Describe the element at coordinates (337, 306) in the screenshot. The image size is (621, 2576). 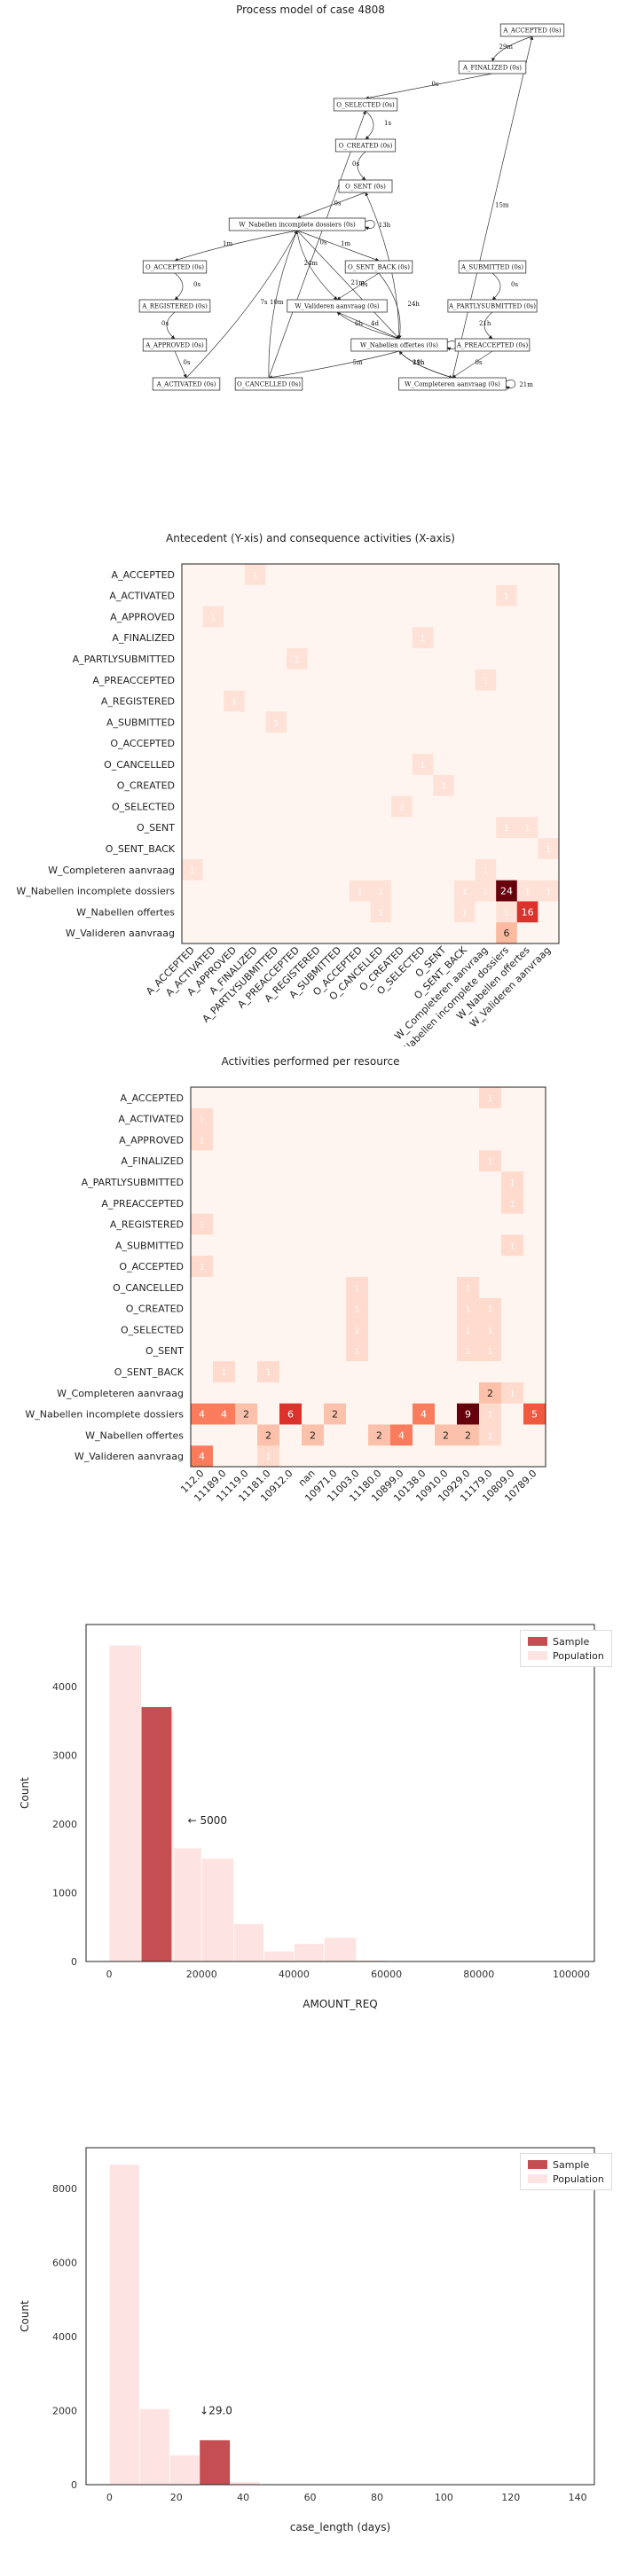
I see `node-label: W_Valideren aanvraag (0s)` at that location.